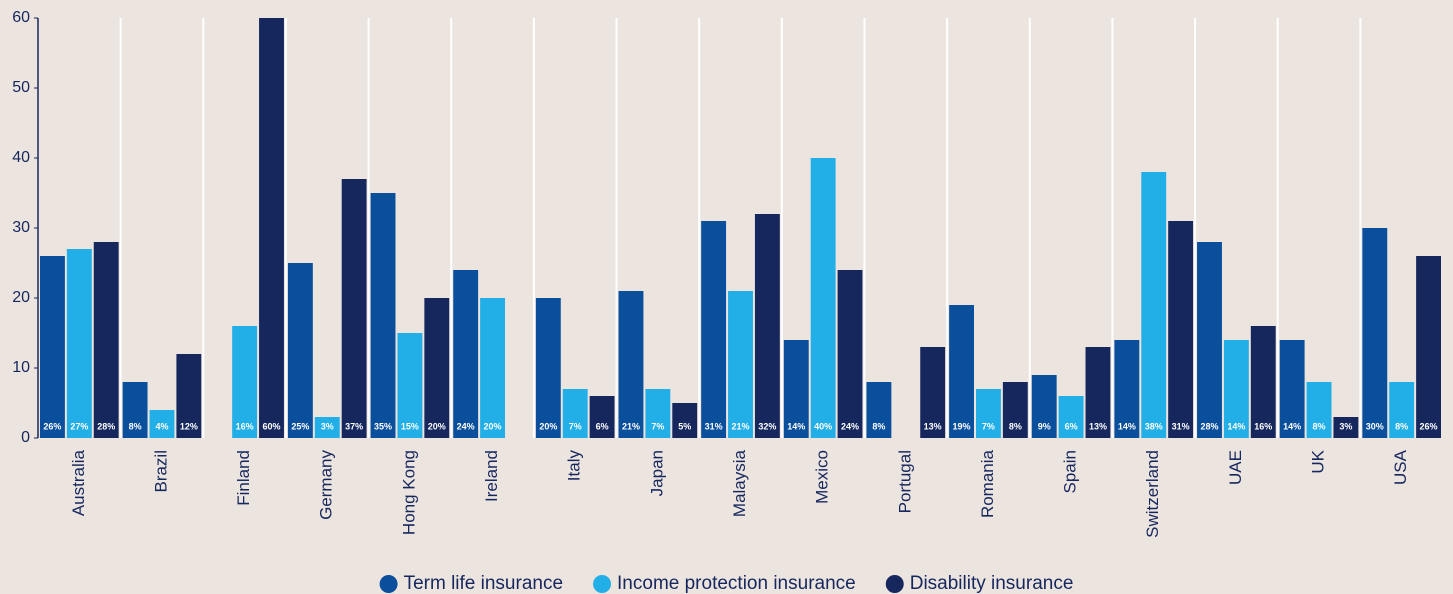 The width and height of the screenshot is (1453, 594). Describe the element at coordinates (189, 426) in the screenshot. I see `value-label: 12%` at that location.